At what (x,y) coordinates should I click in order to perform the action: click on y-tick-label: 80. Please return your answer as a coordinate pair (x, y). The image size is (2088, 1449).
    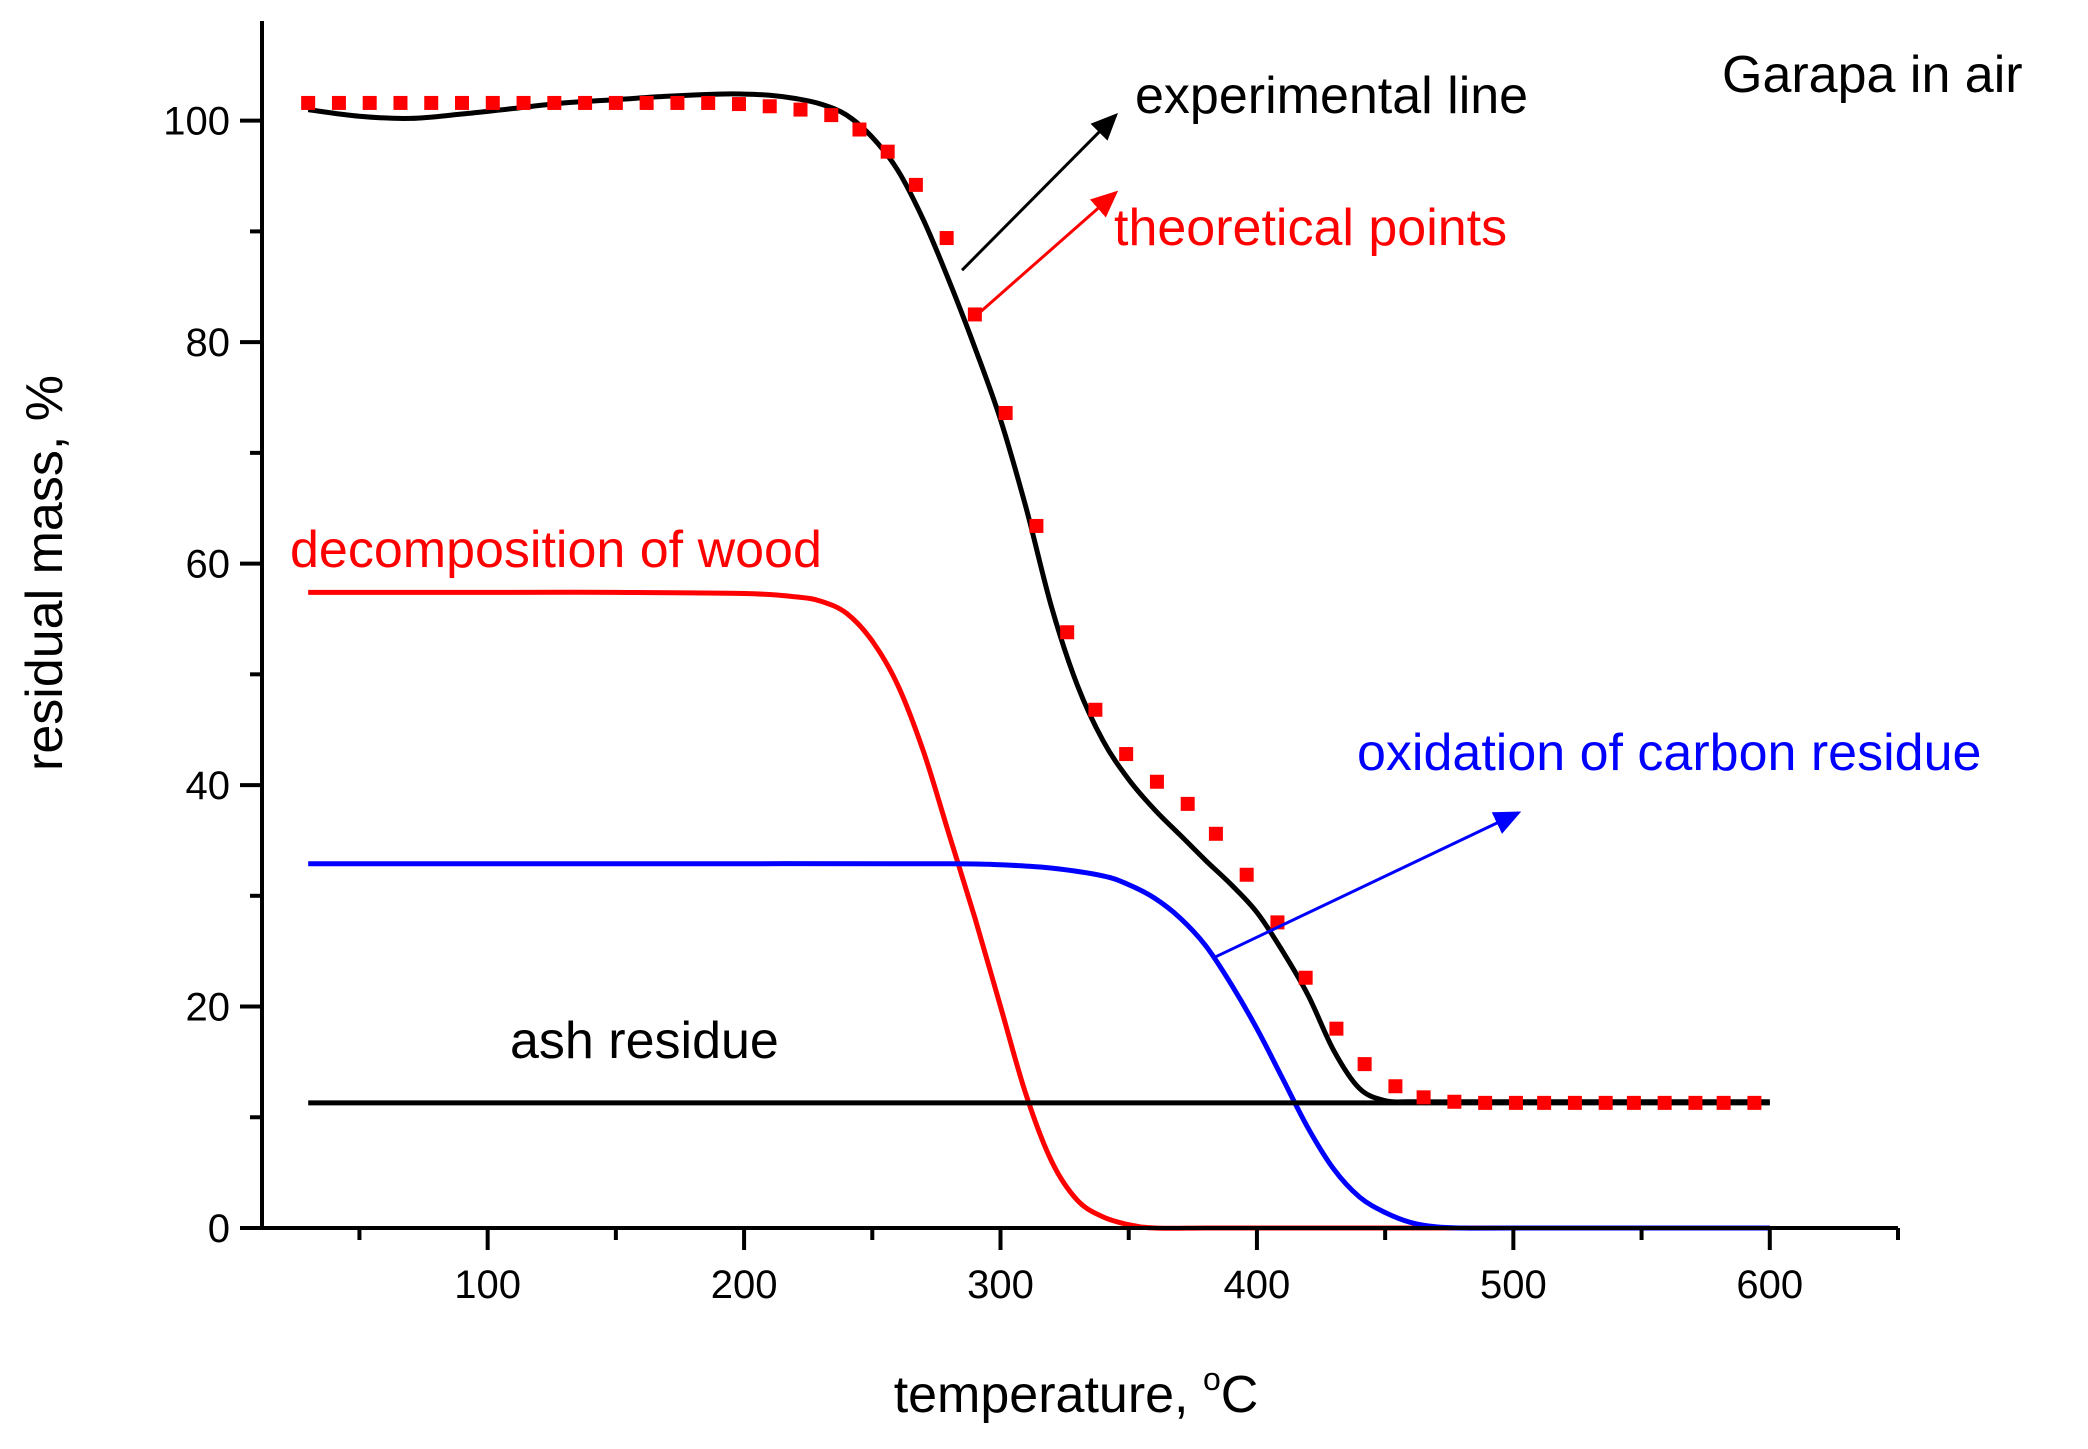
    Looking at the image, I should click on (208, 343).